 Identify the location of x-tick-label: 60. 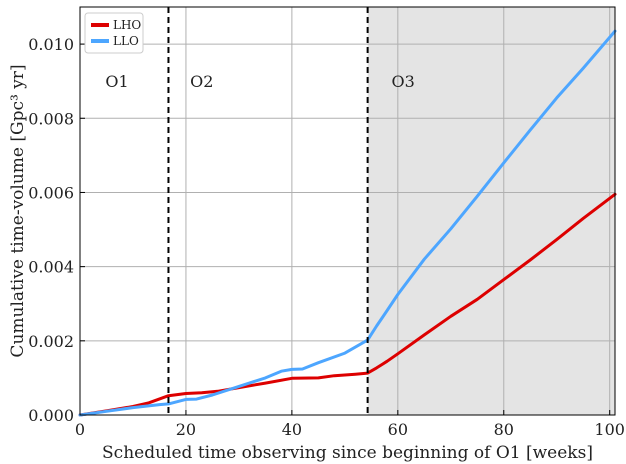
(398, 429).